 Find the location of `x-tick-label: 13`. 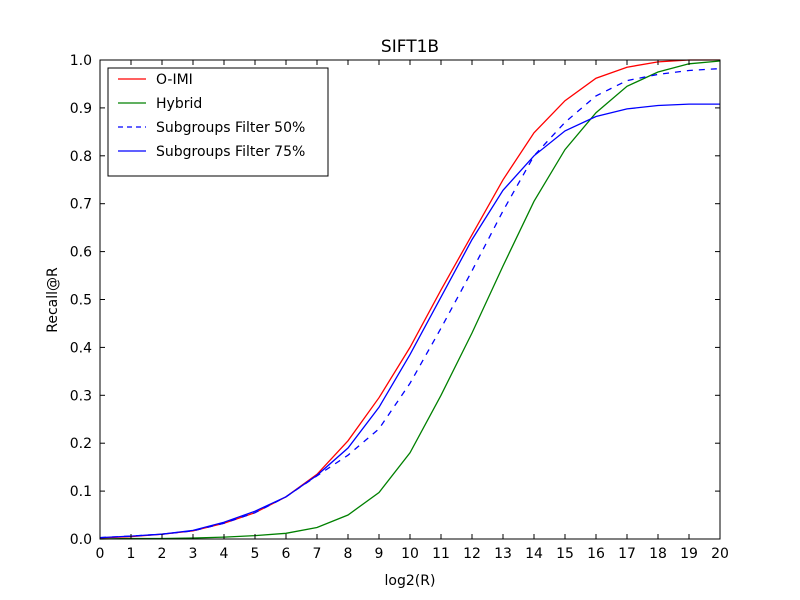

x-tick-label: 13 is located at coordinates (503, 554).